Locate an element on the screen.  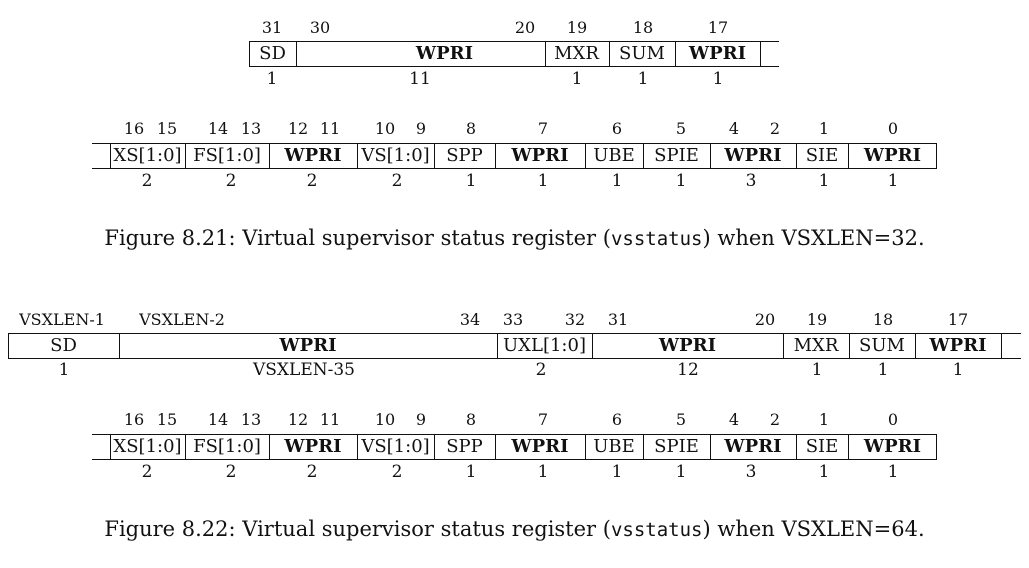
bit-index: 5 is located at coordinates (681, 128).